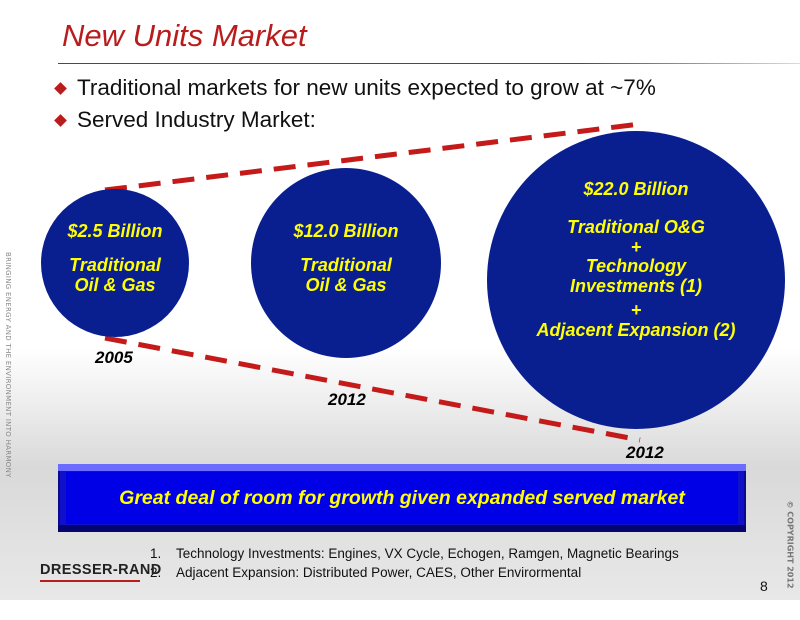 This screenshot has height=620, width=800. I want to click on circle-line: Technology, so click(636, 266).